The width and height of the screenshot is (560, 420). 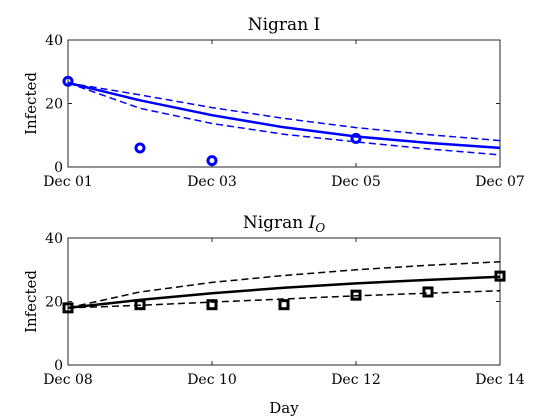 I want to click on x-tick-label: Dec 14, so click(x=500, y=380).